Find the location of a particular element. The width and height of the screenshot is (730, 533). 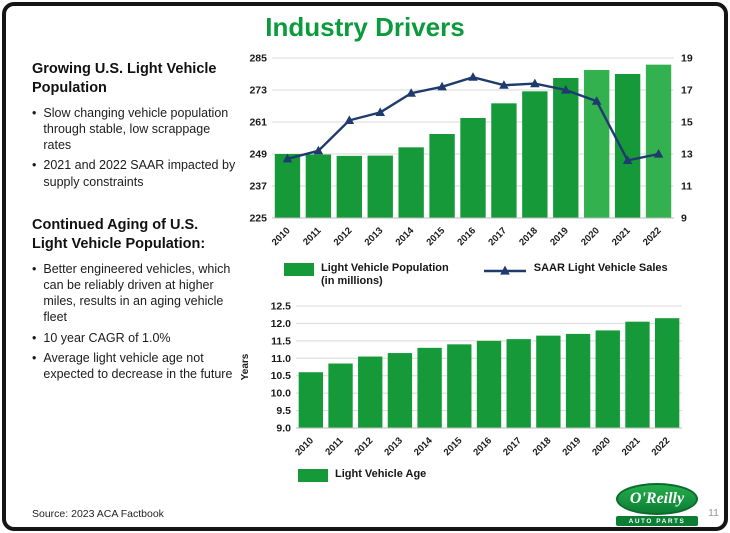

svg-text: 15 is located at coordinates (687, 123).